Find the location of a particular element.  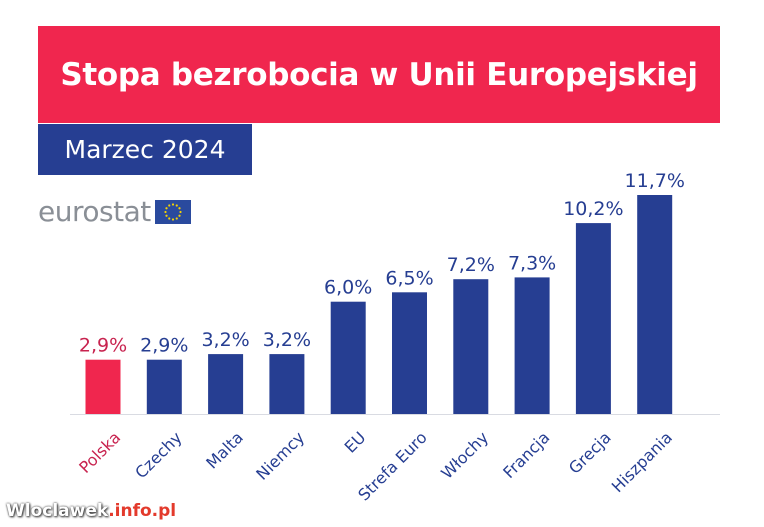

bar-francja is located at coordinates (532, 345).